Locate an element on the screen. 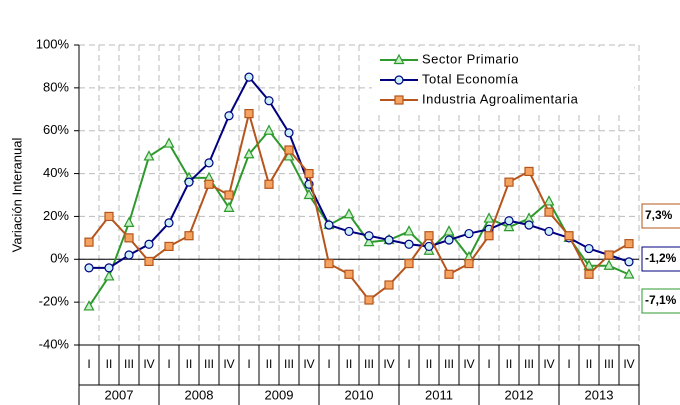  y-tick-label: 40% is located at coordinates (56, 172).